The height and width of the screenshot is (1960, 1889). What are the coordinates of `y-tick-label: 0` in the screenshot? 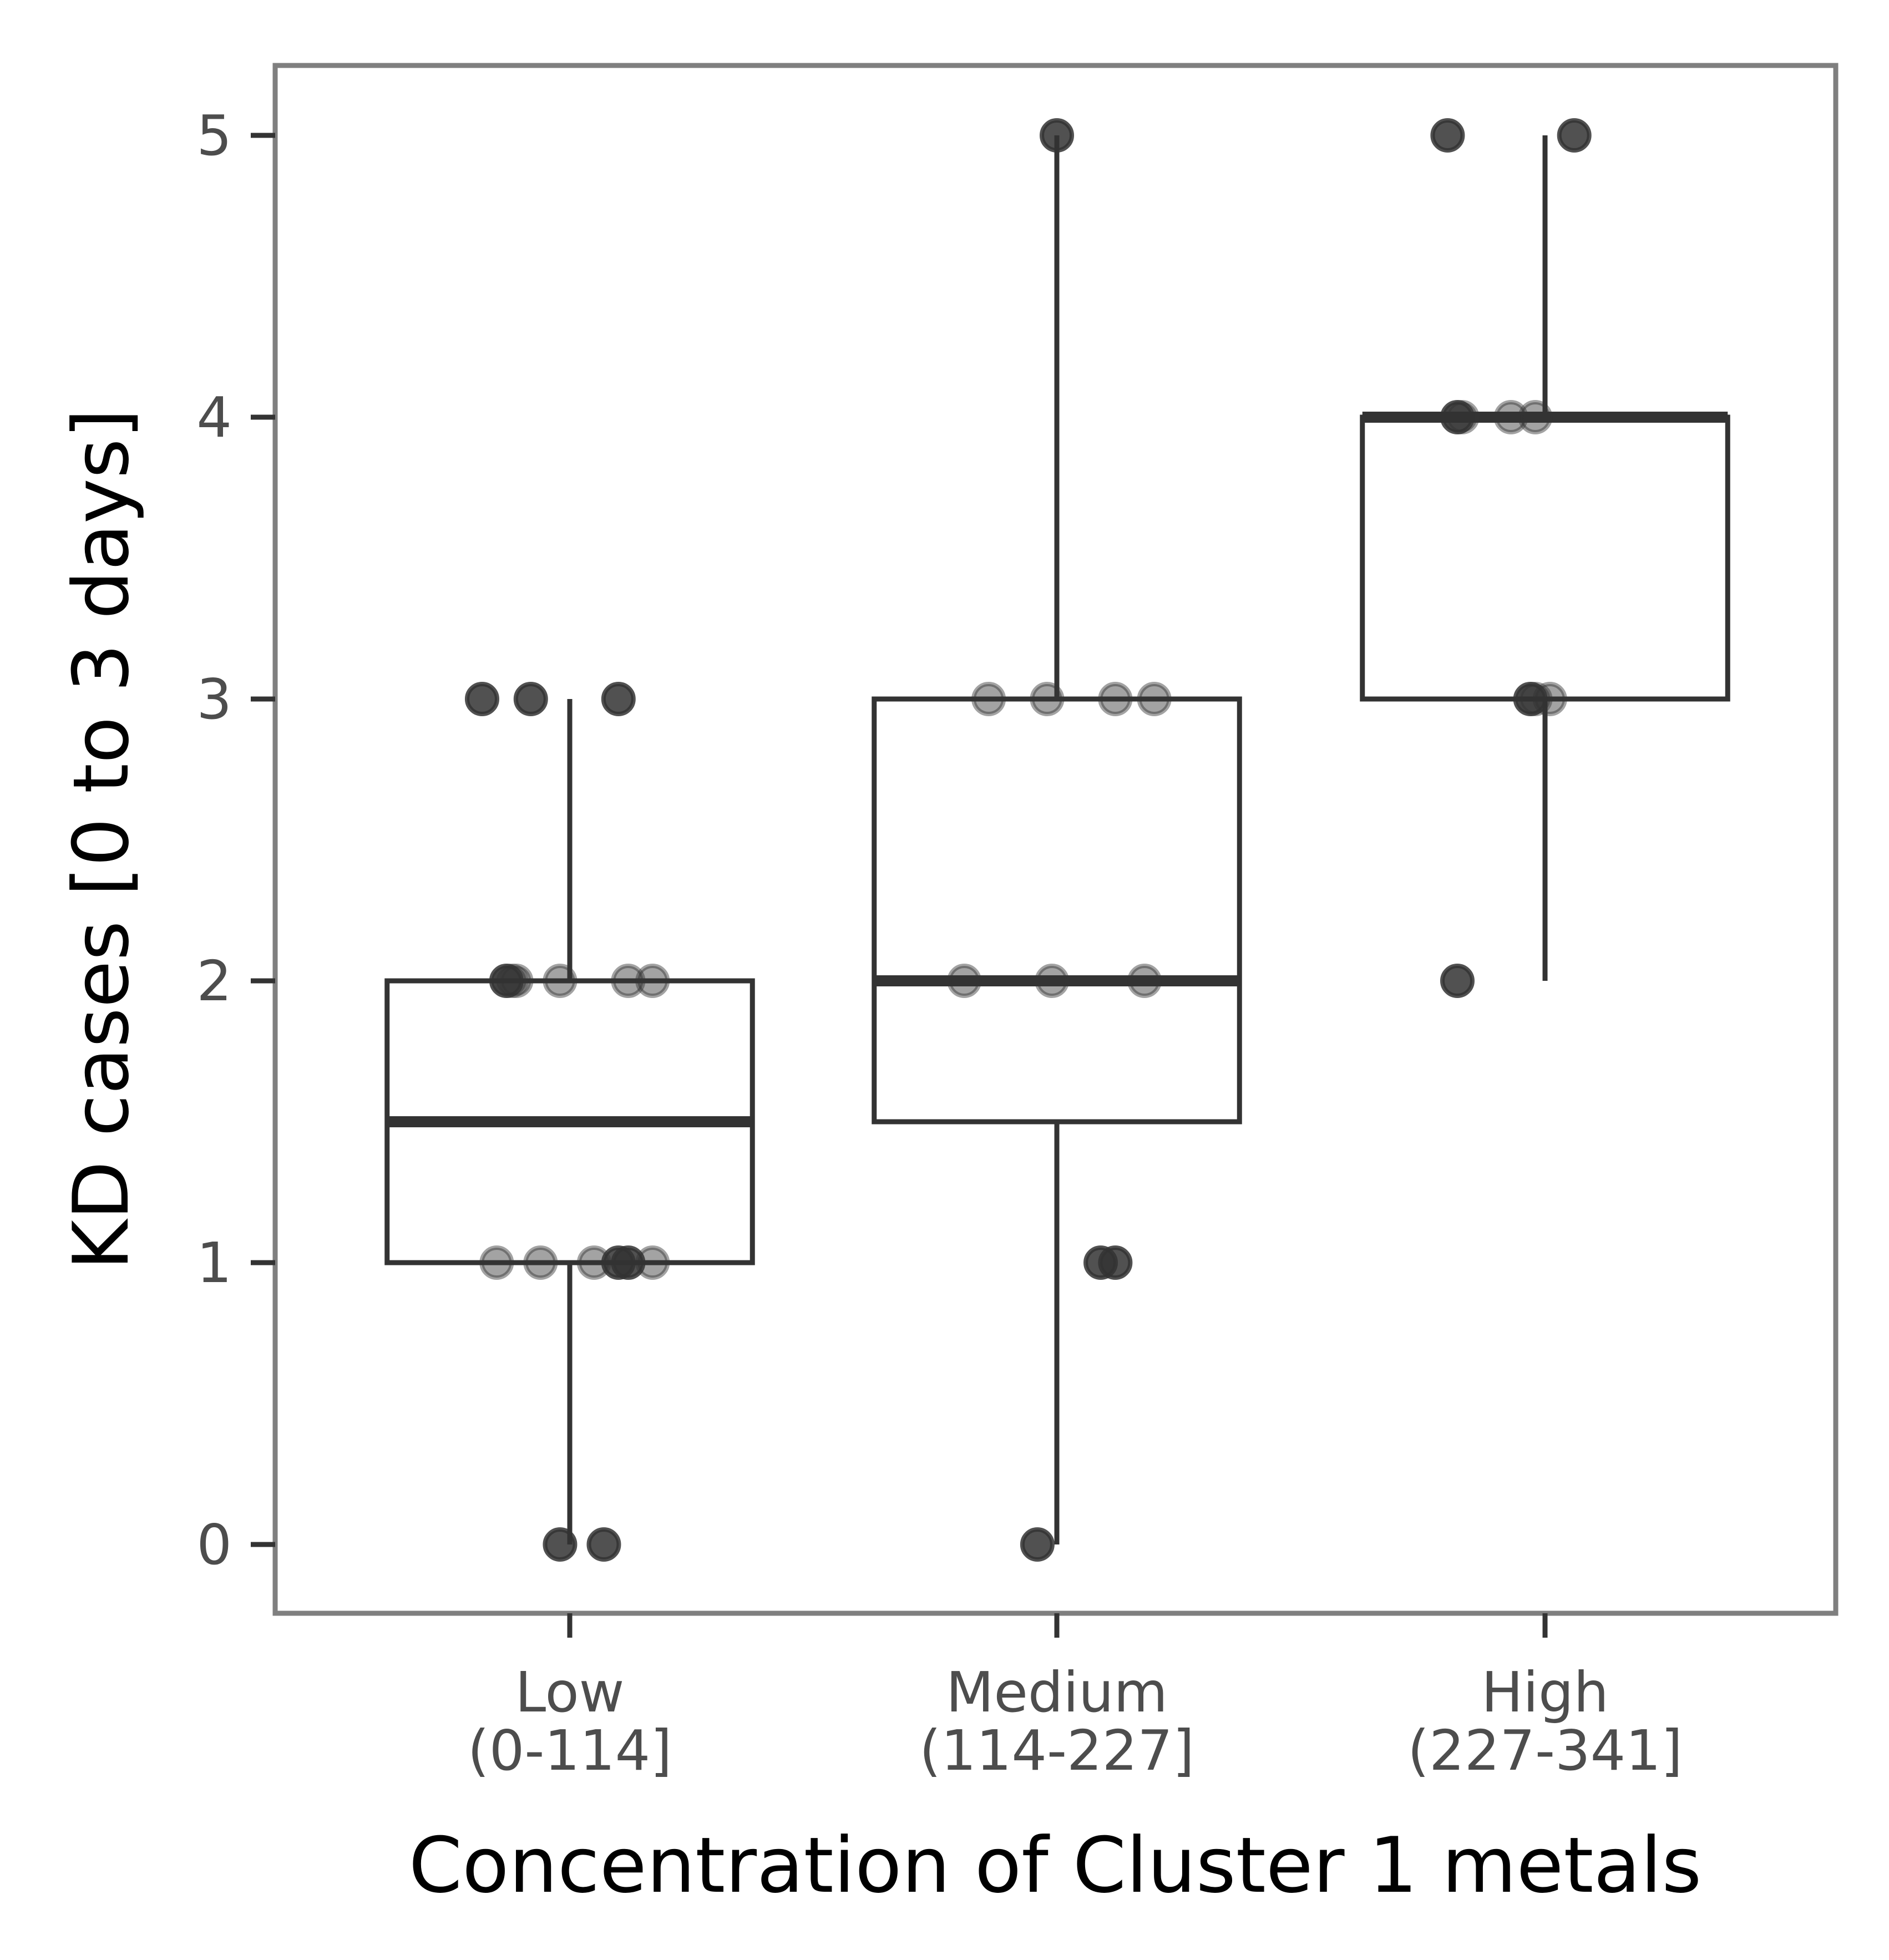 It's located at (214, 1544).